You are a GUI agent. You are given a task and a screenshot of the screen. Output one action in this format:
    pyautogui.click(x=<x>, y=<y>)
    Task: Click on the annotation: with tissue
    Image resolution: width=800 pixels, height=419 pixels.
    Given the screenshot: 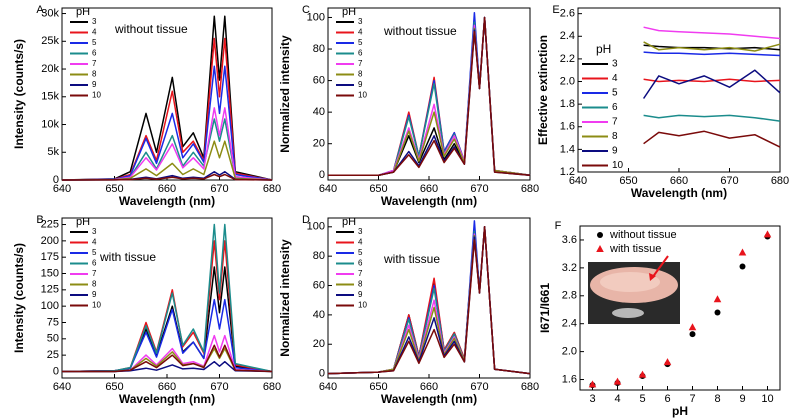 What is the action you would take?
    pyautogui.click(x=411, y=259)
    